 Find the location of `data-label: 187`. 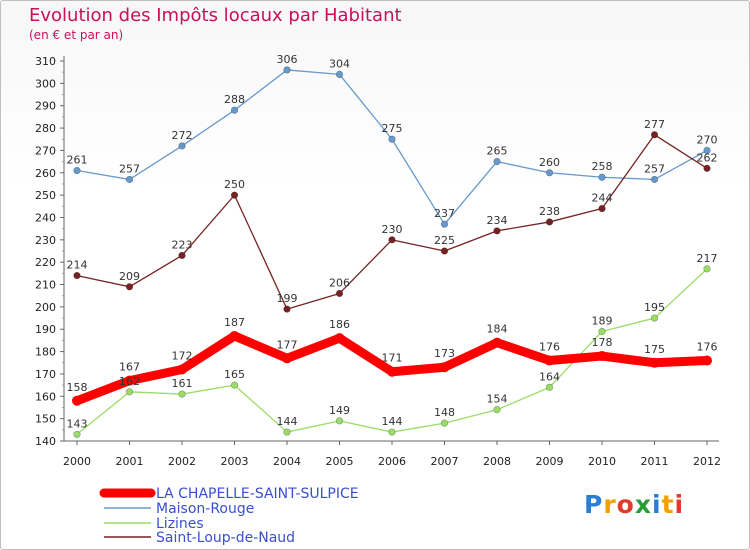

data-label: 187 is located at coordinates (234, 322).